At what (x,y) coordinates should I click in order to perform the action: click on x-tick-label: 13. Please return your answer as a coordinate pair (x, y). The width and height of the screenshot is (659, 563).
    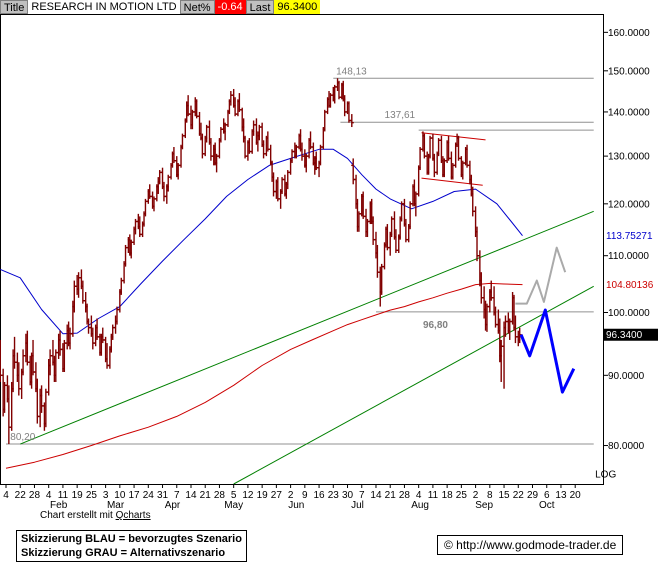
    Looking at the image, I should click on (561, 495).